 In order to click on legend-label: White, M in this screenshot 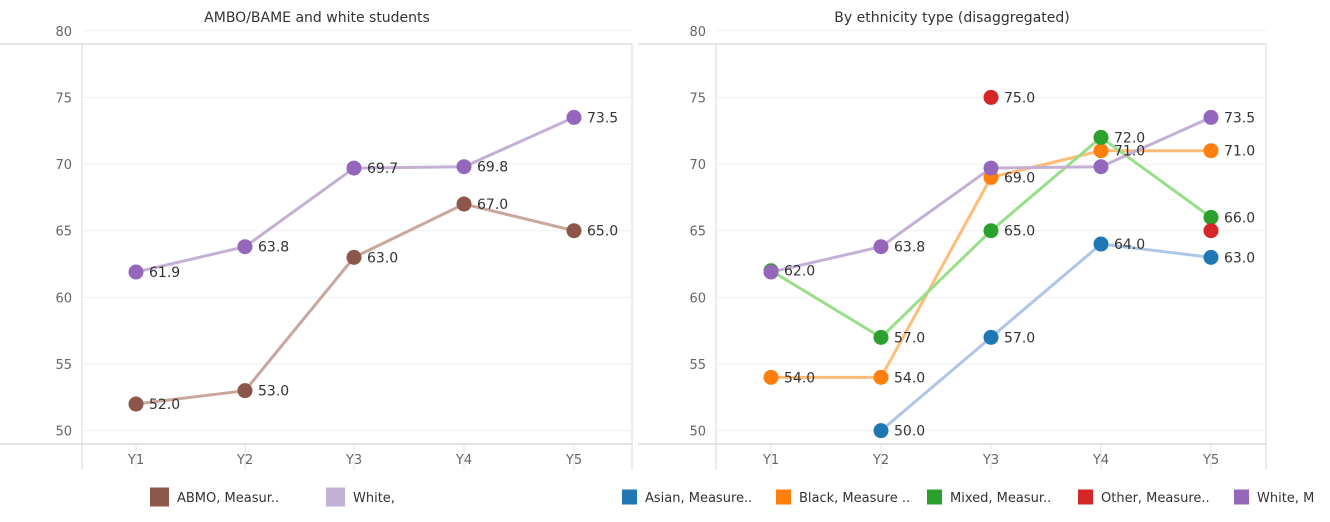, I will do `click(1285, 498)`.